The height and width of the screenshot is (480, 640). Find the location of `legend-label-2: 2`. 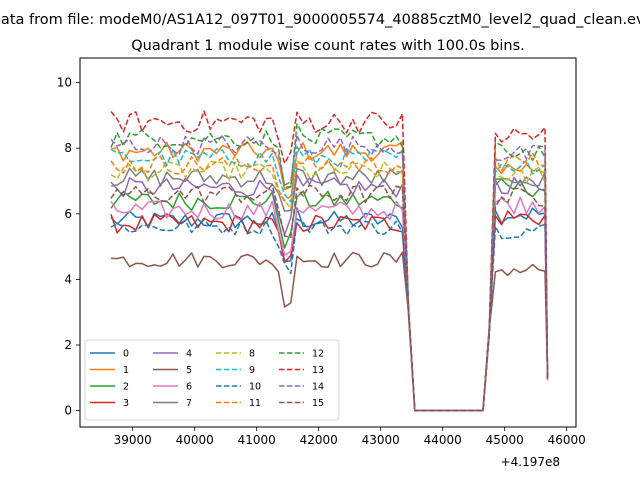

legend-label-2: 2 is located at coordinates (126, 387).